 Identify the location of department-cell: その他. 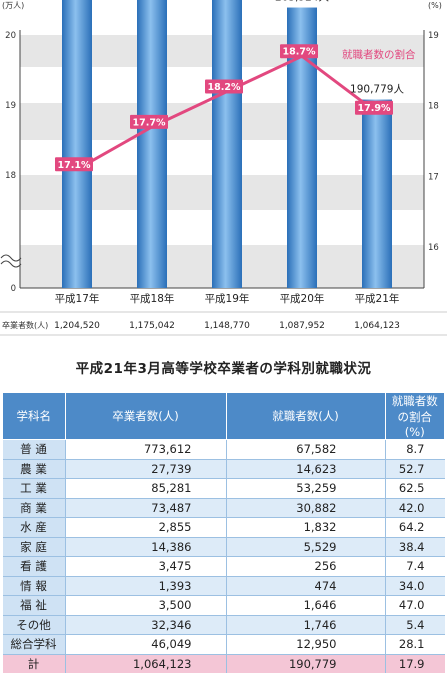
(34, 625).